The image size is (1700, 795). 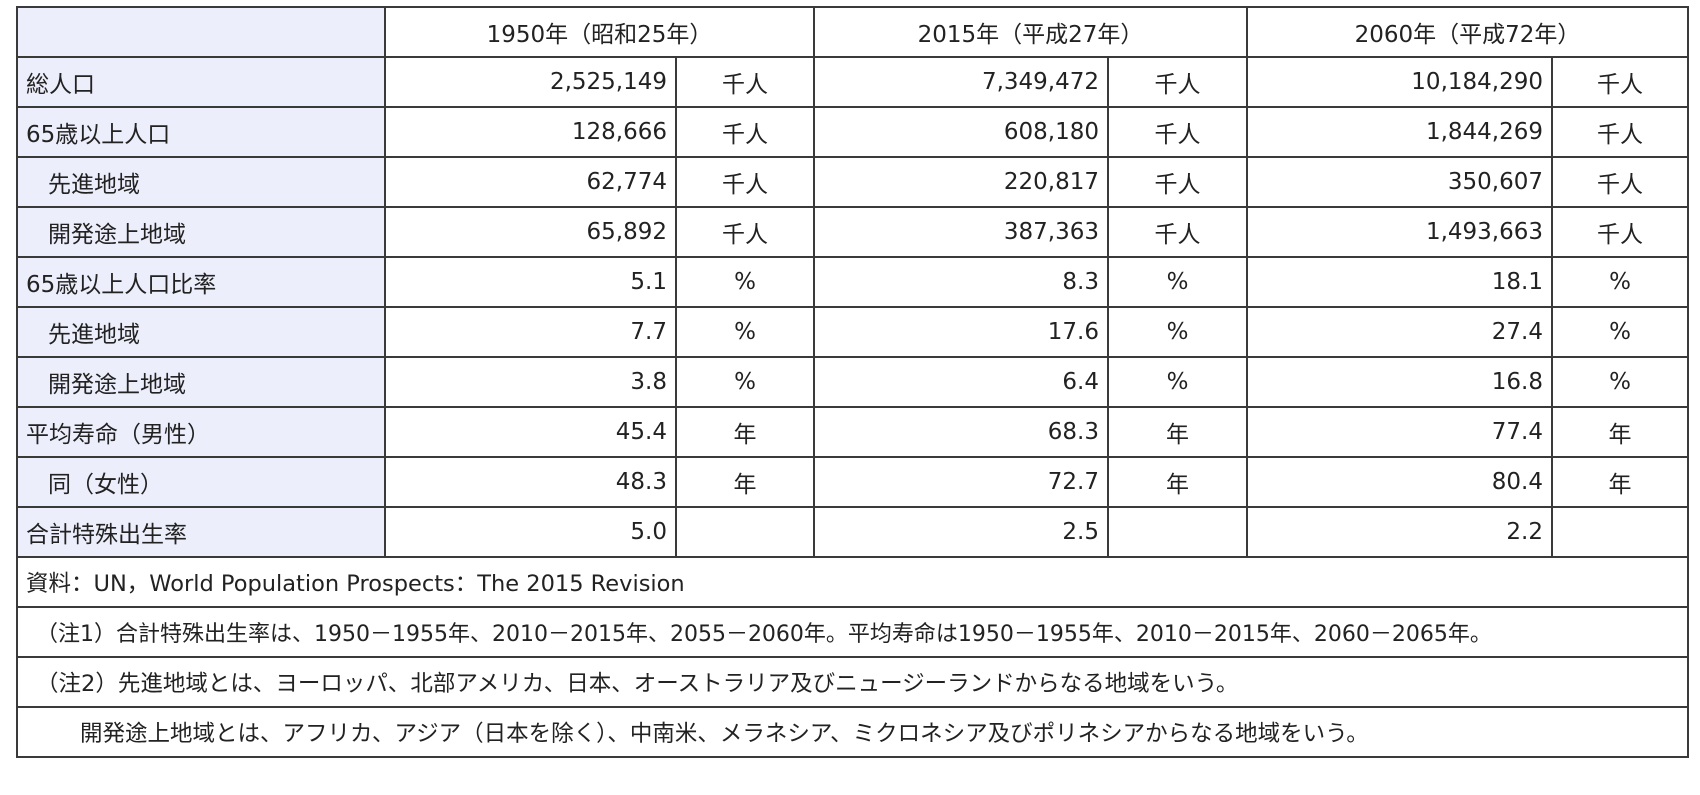 What do you see at coordinates (961, 82) in the screenshot?
I see `value-cell: 7,349,472` at bounding box center [961, 82].